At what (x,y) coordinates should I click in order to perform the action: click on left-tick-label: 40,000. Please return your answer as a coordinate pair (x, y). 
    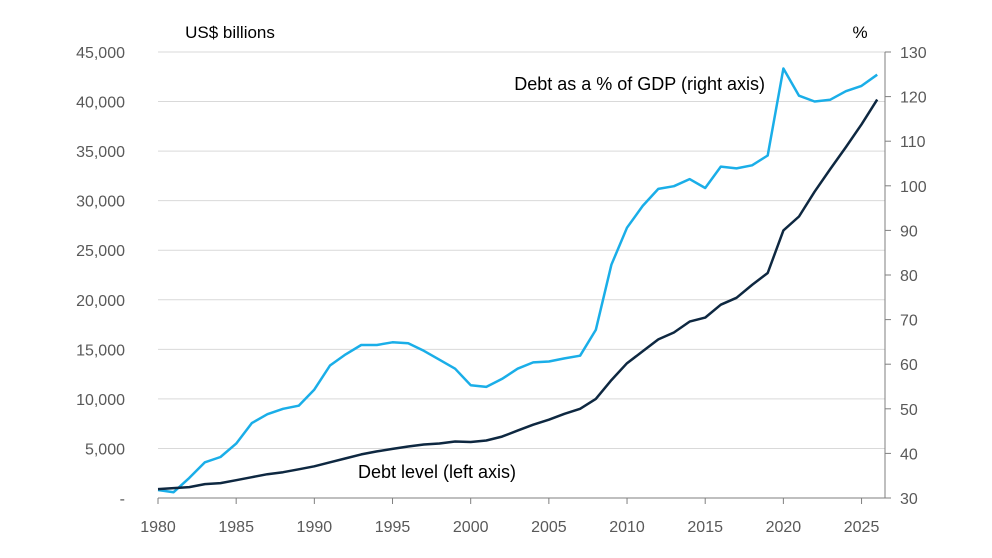
    Looking at the image, I should click on (100, 103).